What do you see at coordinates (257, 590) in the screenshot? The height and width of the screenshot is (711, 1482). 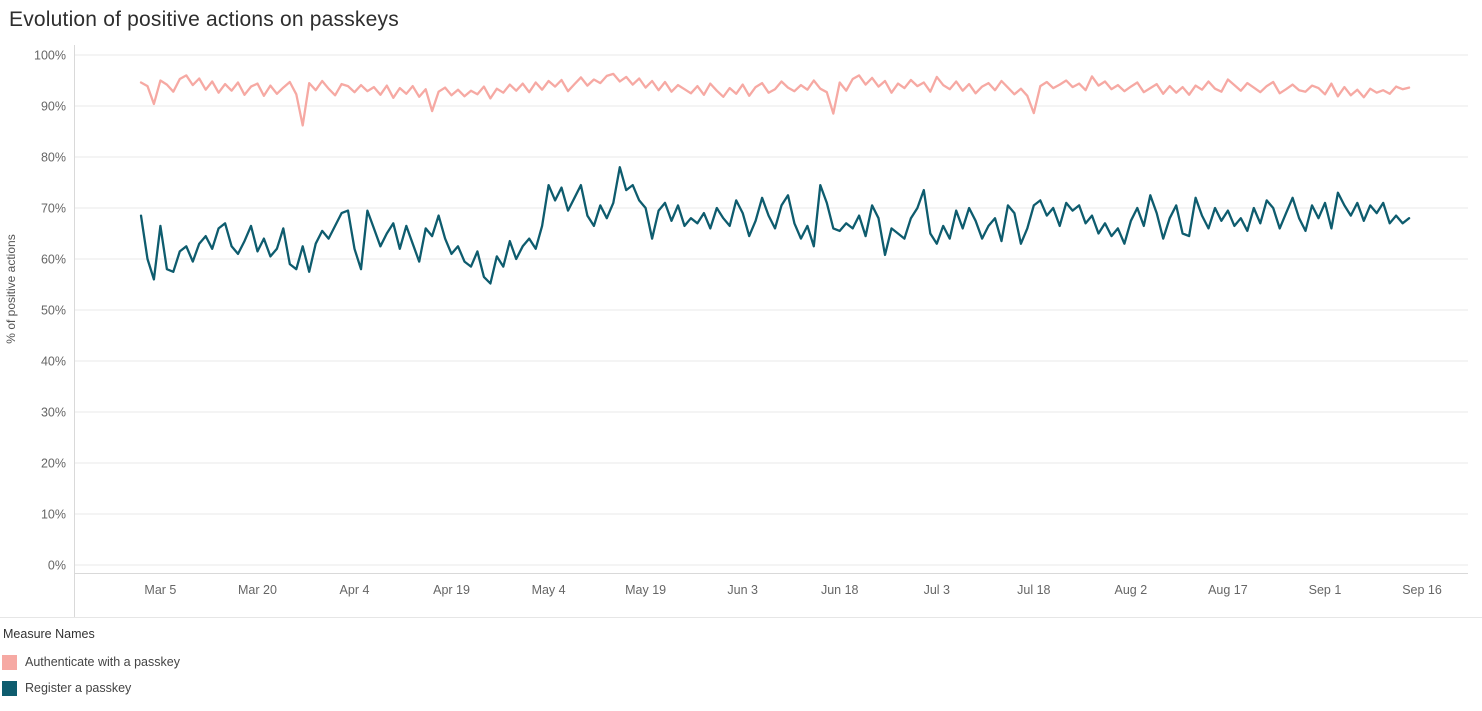 I see `x-tick-label: Mar 20` at bounding box center [257, 590].